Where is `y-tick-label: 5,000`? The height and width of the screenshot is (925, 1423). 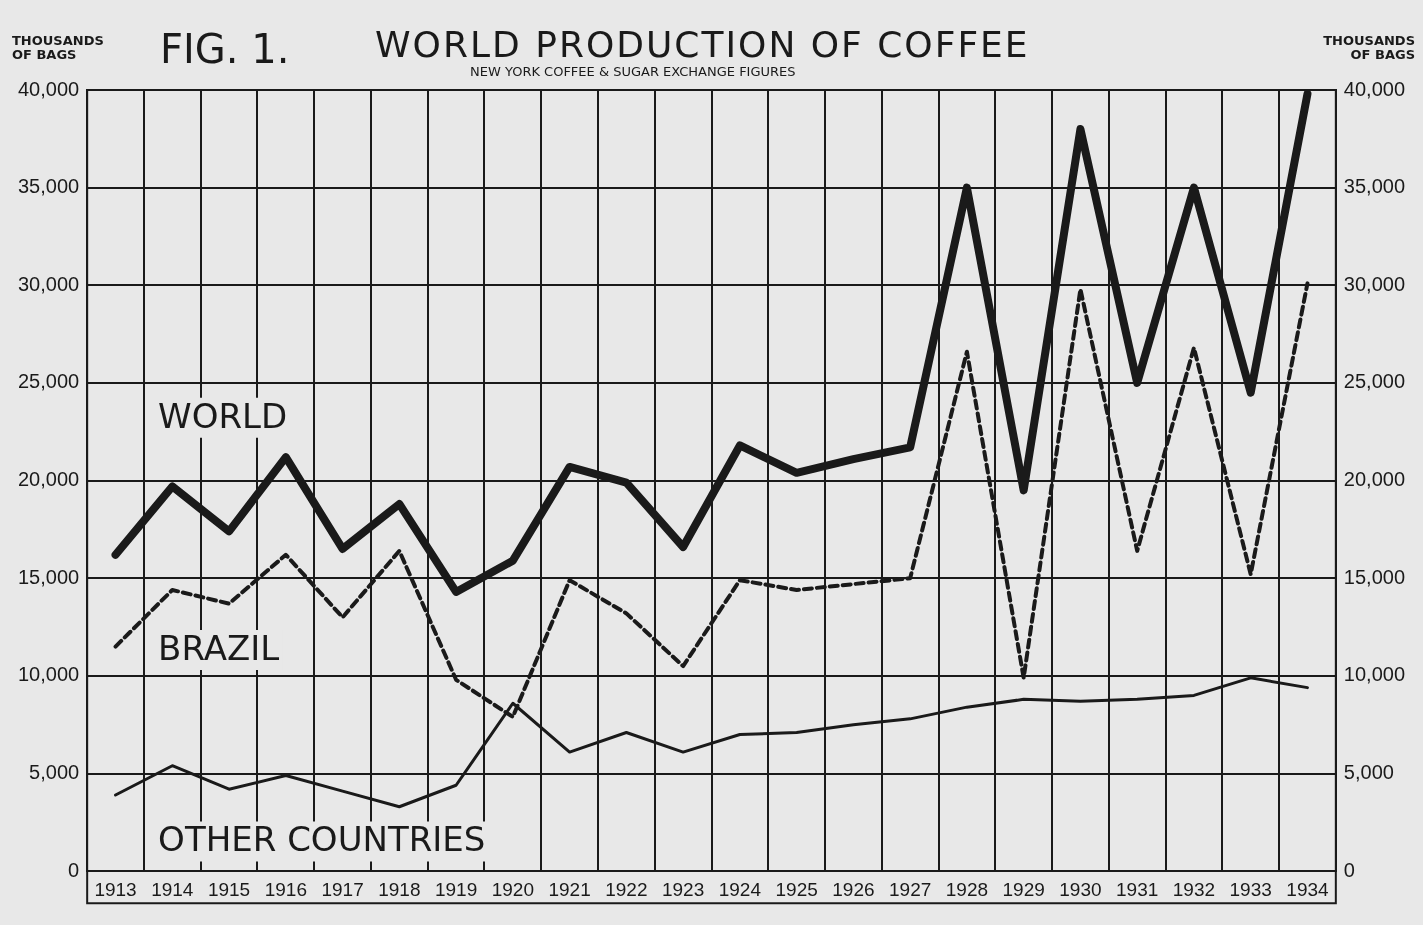 y-tick-label: 5,000 is located at coordinates (54, 772).